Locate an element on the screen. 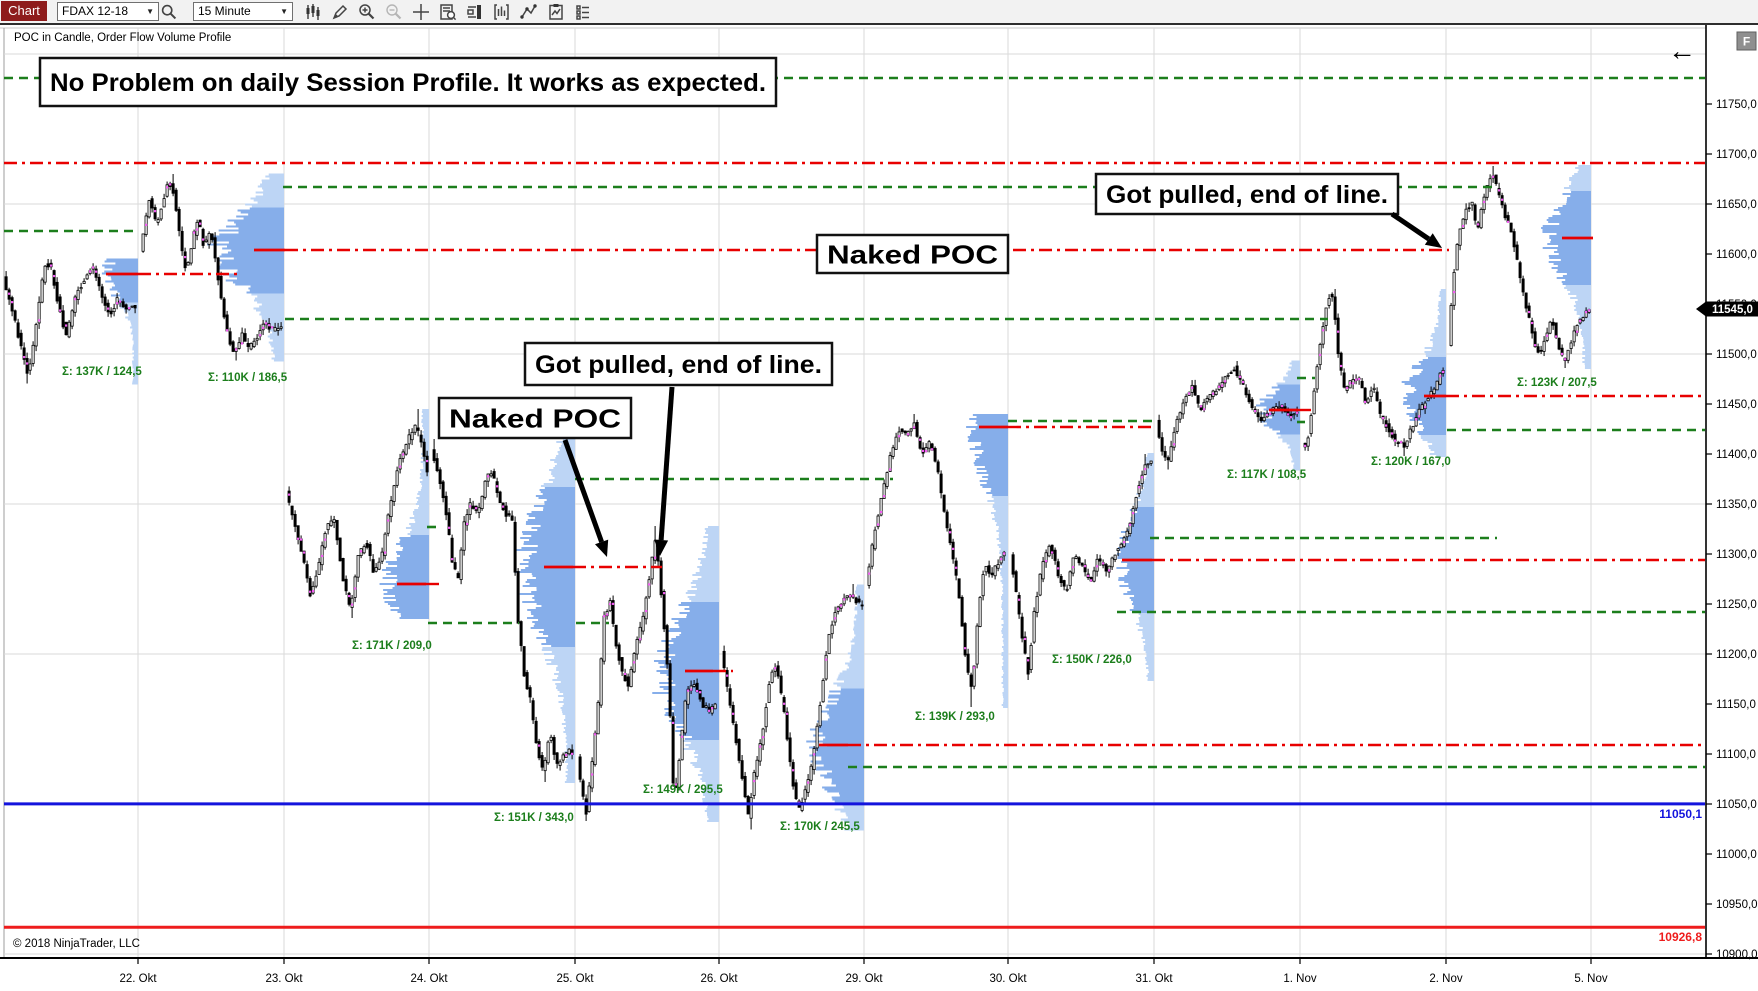 The width and height of the screenshot is (1758, 991). support-line-price-label: 11050,1 is located at coordinates (1680, 814).